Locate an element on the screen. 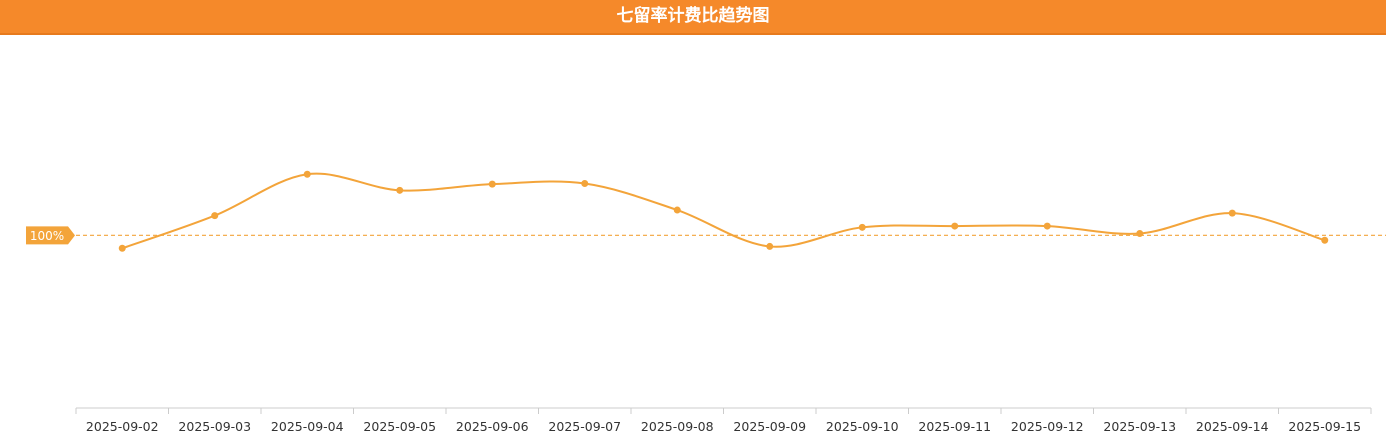 The image size is (1386, 439). x-tick-label: 2025-09-13 is located at coordinates (1139, 426).